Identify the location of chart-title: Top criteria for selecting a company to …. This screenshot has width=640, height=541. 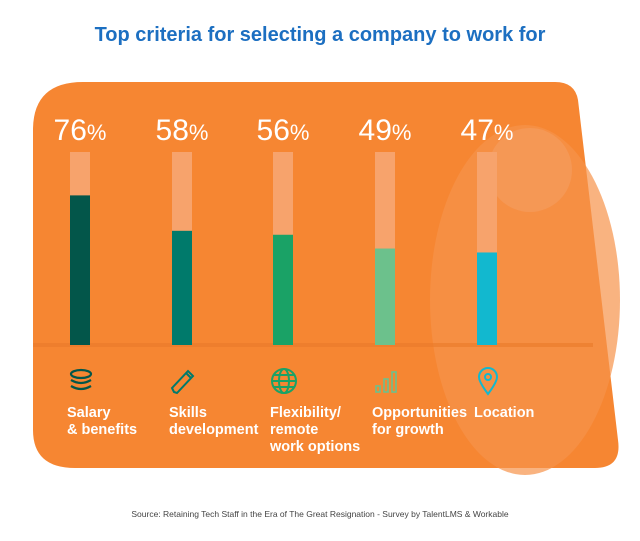
(320, 35).